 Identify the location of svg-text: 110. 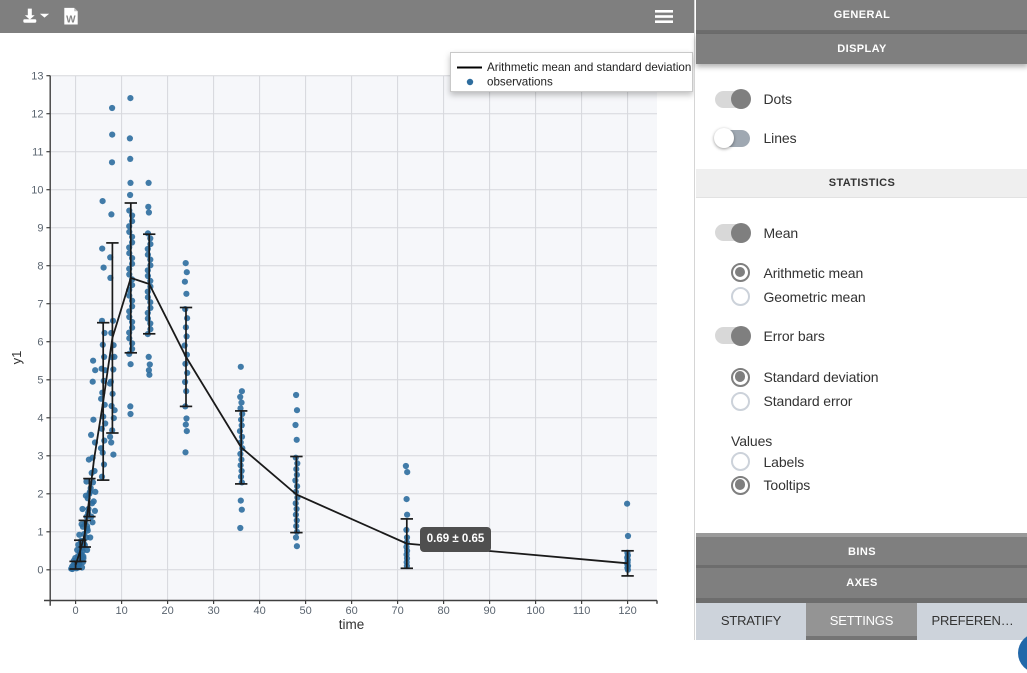
(582, 611).